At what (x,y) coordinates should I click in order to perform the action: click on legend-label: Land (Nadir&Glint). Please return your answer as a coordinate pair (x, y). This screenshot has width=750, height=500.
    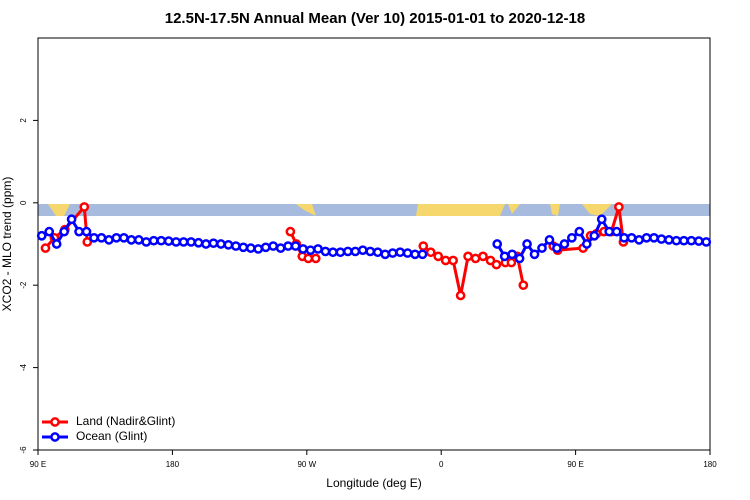
    Looking at the image, I should click on (125, 421).